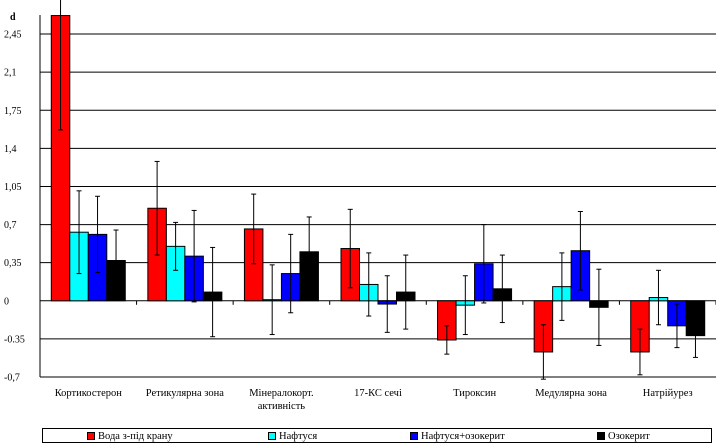 Image resolution: width=716 pixels, height=444 pixels. What do you see at coordinates (281, 393) in the screenshot?
I see `x-tick-label: Мінералокорт.` at bounding box center [281, 393].